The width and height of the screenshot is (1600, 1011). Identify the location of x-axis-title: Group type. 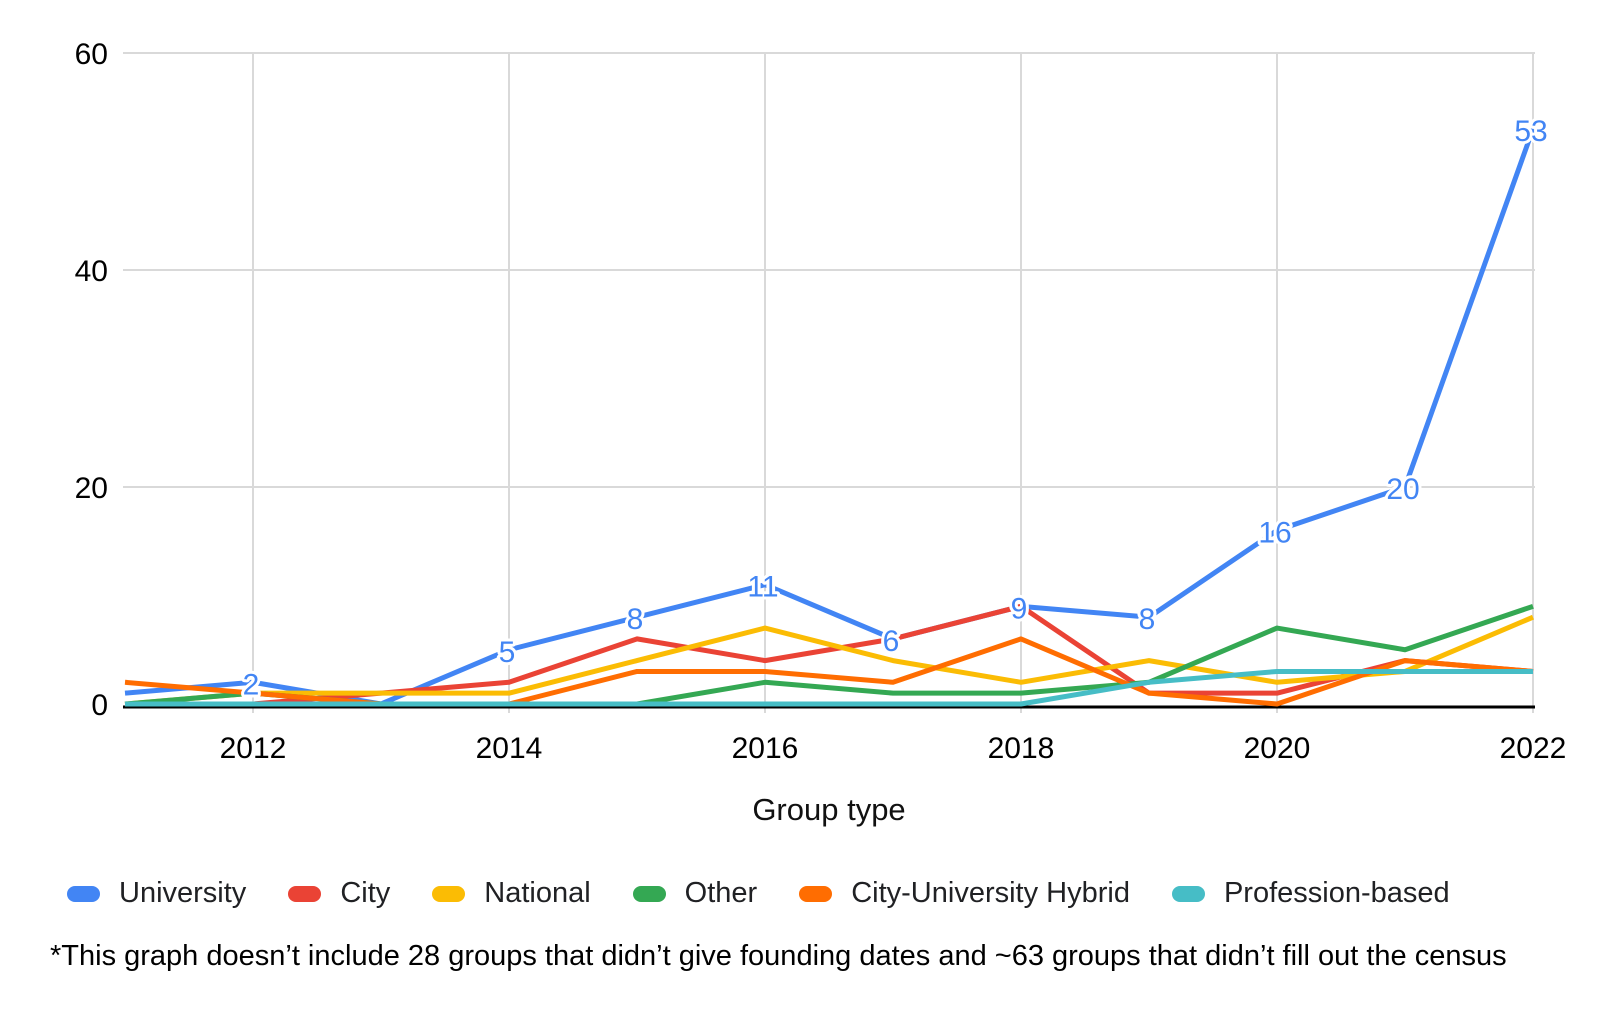
(829, 809).